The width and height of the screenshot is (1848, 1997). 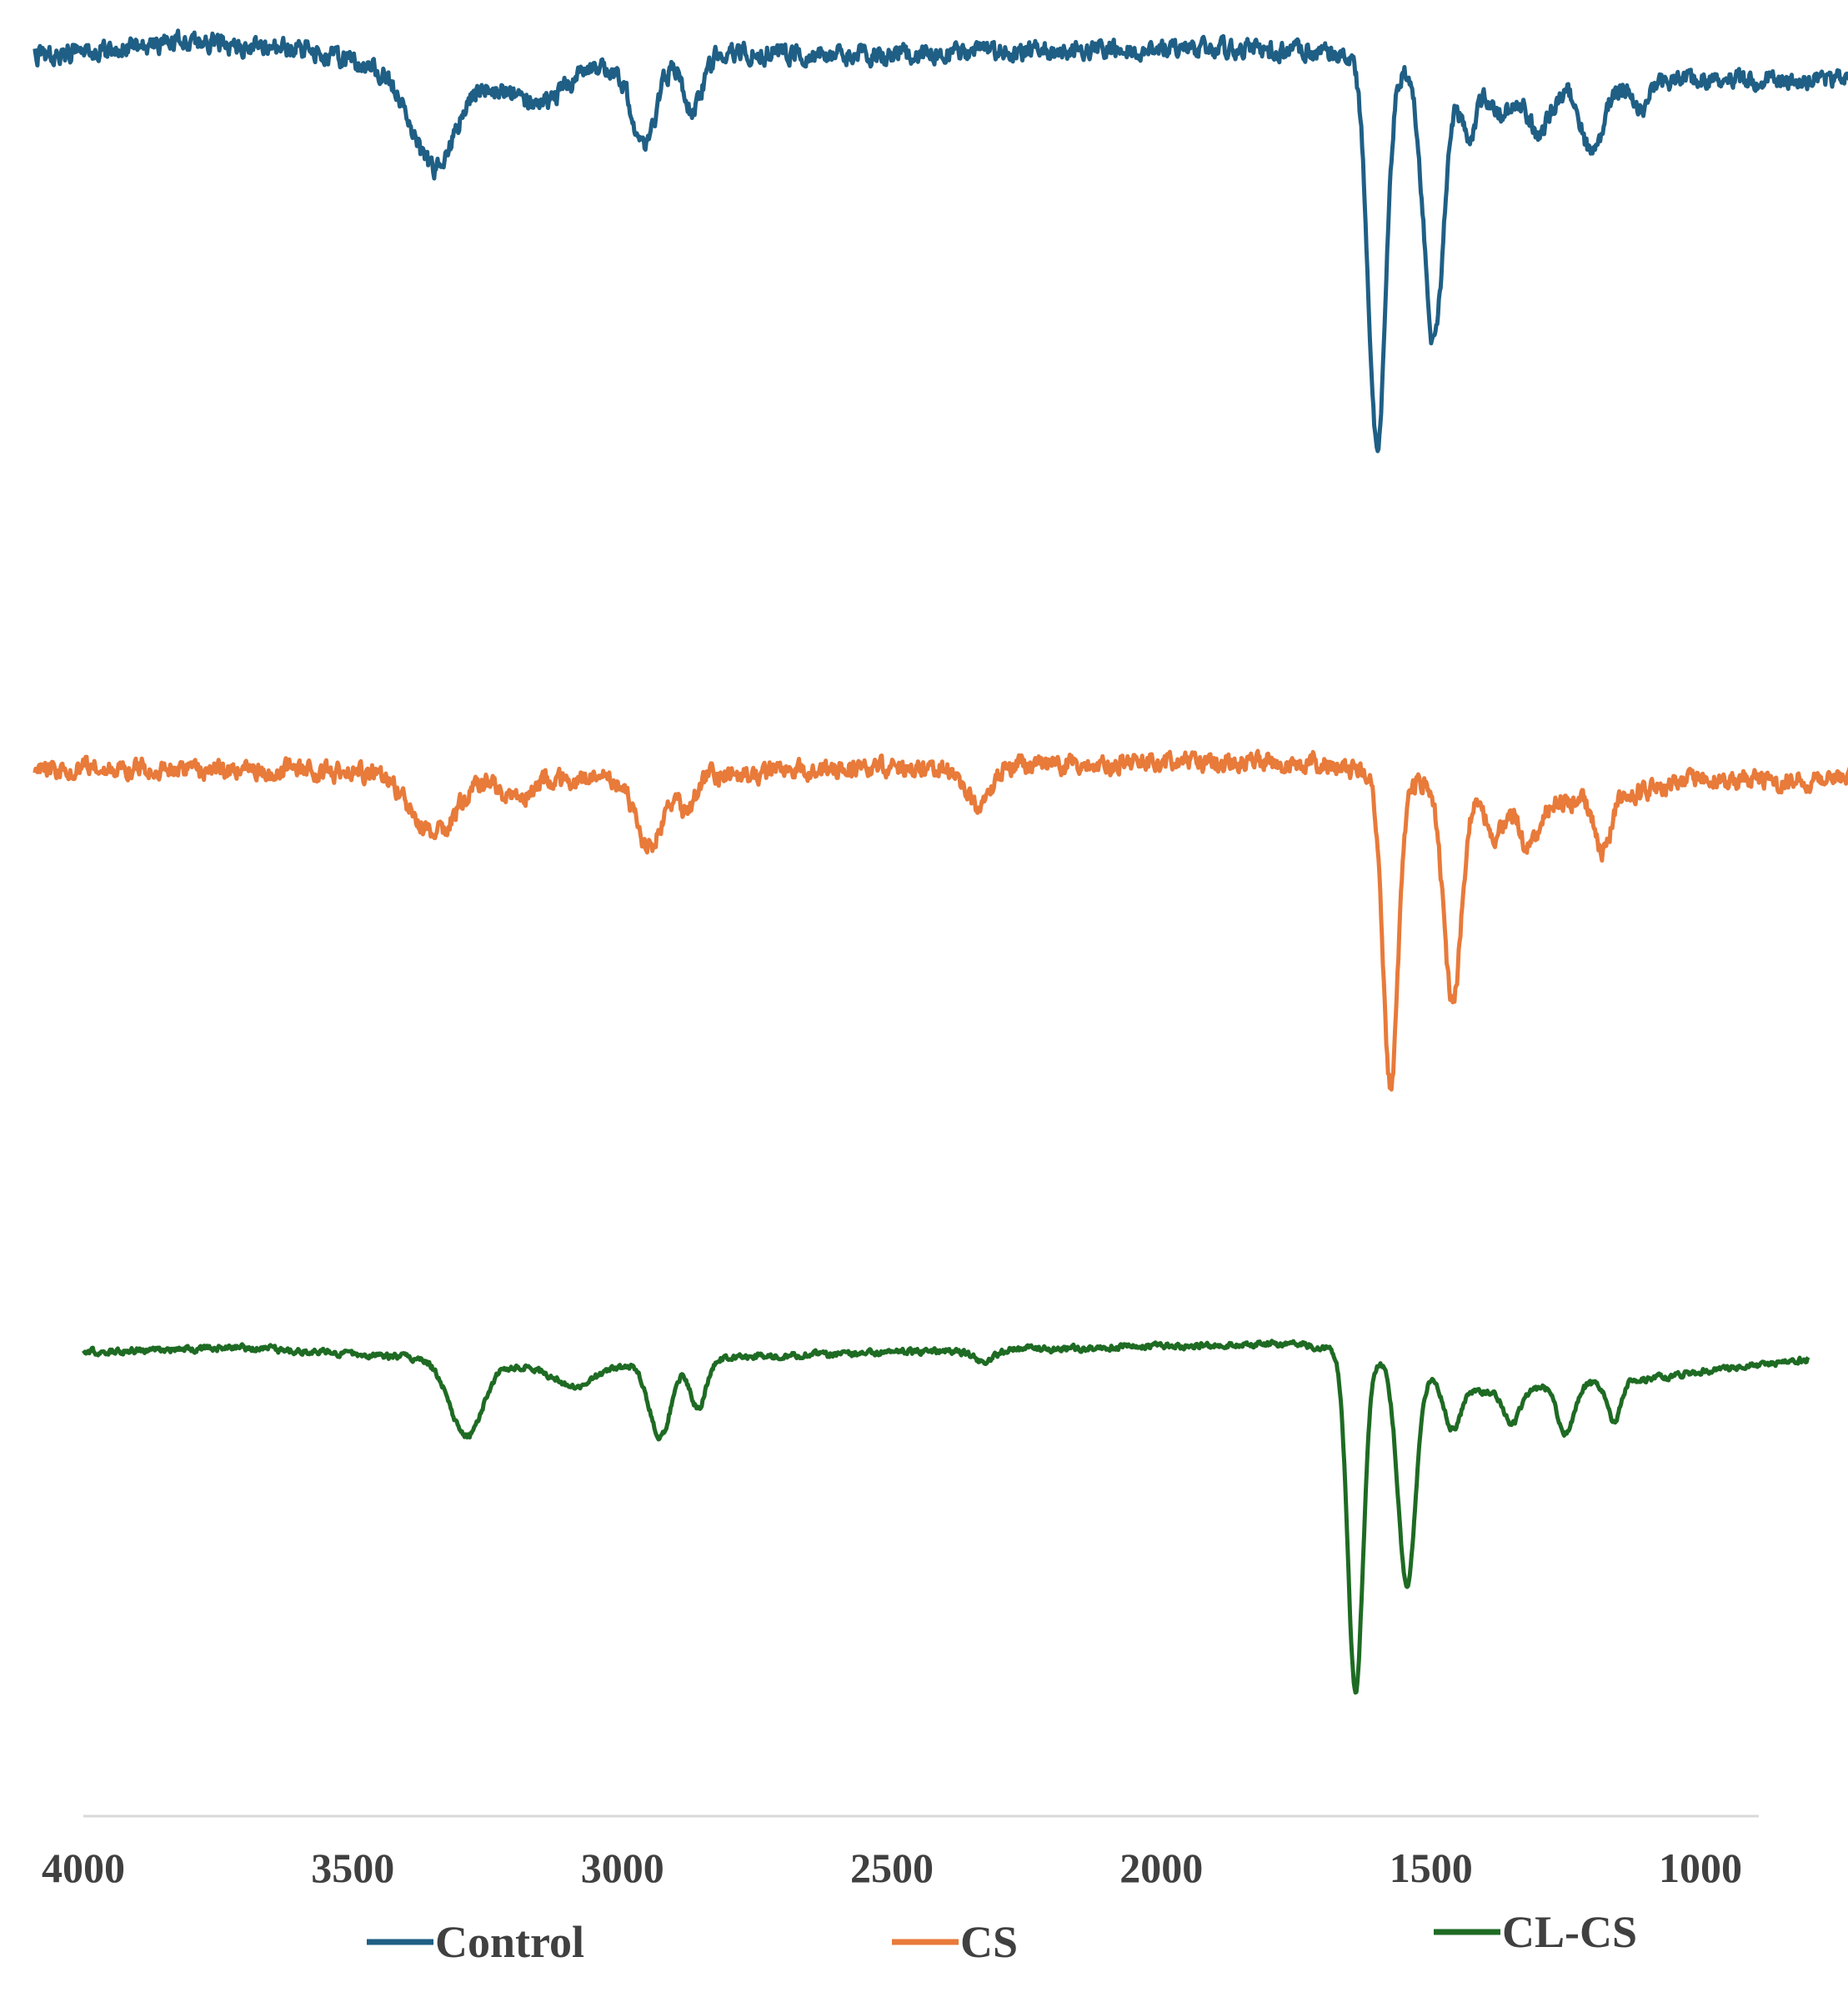 What do you see at coordinates (1700, 1867) in the screenshot?
I see `x-tick-label: 1000` at bounding box center [1700, 1867].